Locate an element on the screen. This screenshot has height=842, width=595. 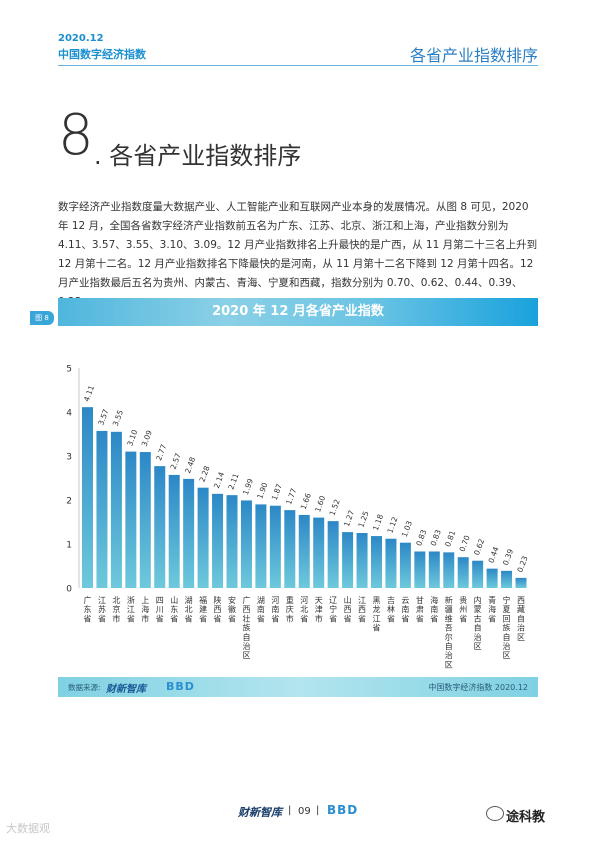
category-label: 西藏自治区 is located at coordinates (521, 619).